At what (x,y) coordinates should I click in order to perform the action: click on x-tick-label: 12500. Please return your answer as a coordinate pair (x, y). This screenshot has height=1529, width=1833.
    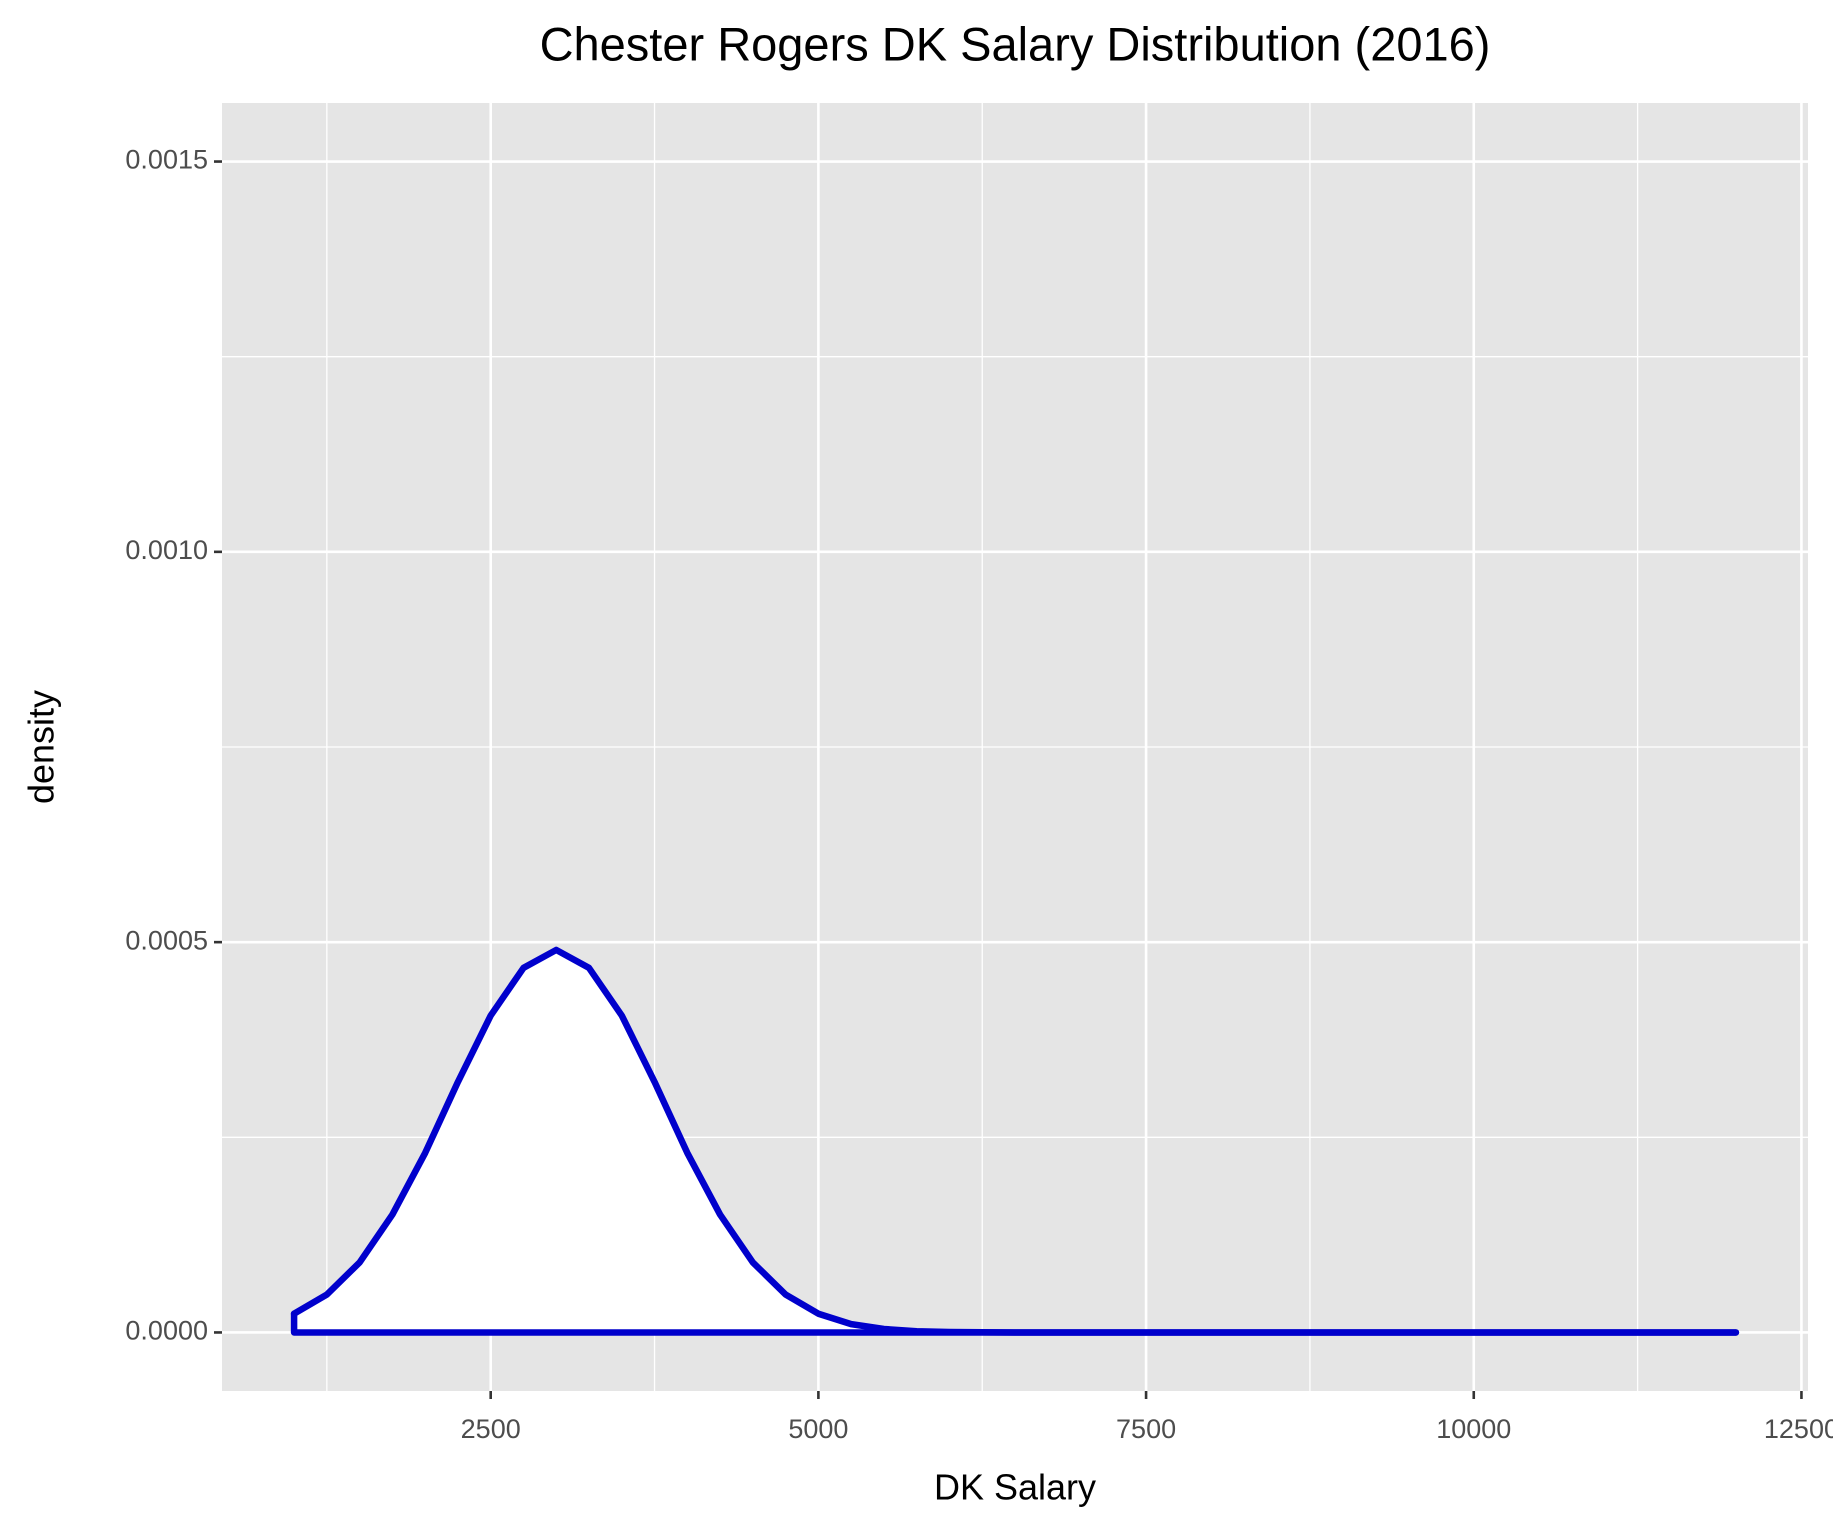
    Looking at the image, I should click on (1798, 1429).